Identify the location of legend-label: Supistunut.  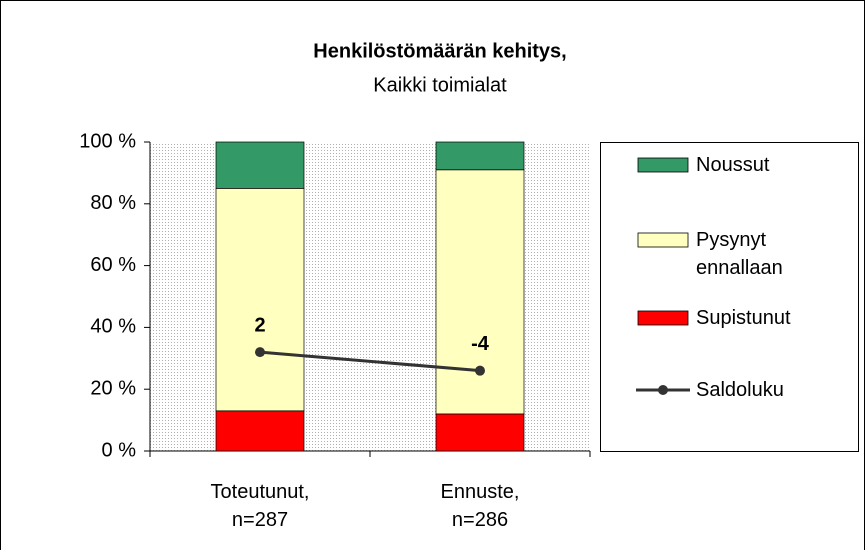
(743, 318).